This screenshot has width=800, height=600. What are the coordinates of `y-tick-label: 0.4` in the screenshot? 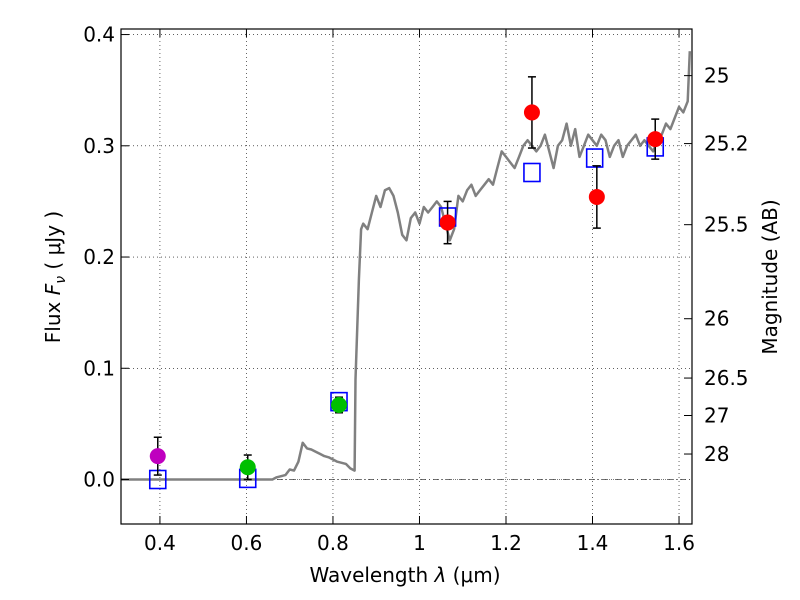 It's located at (99, 35).